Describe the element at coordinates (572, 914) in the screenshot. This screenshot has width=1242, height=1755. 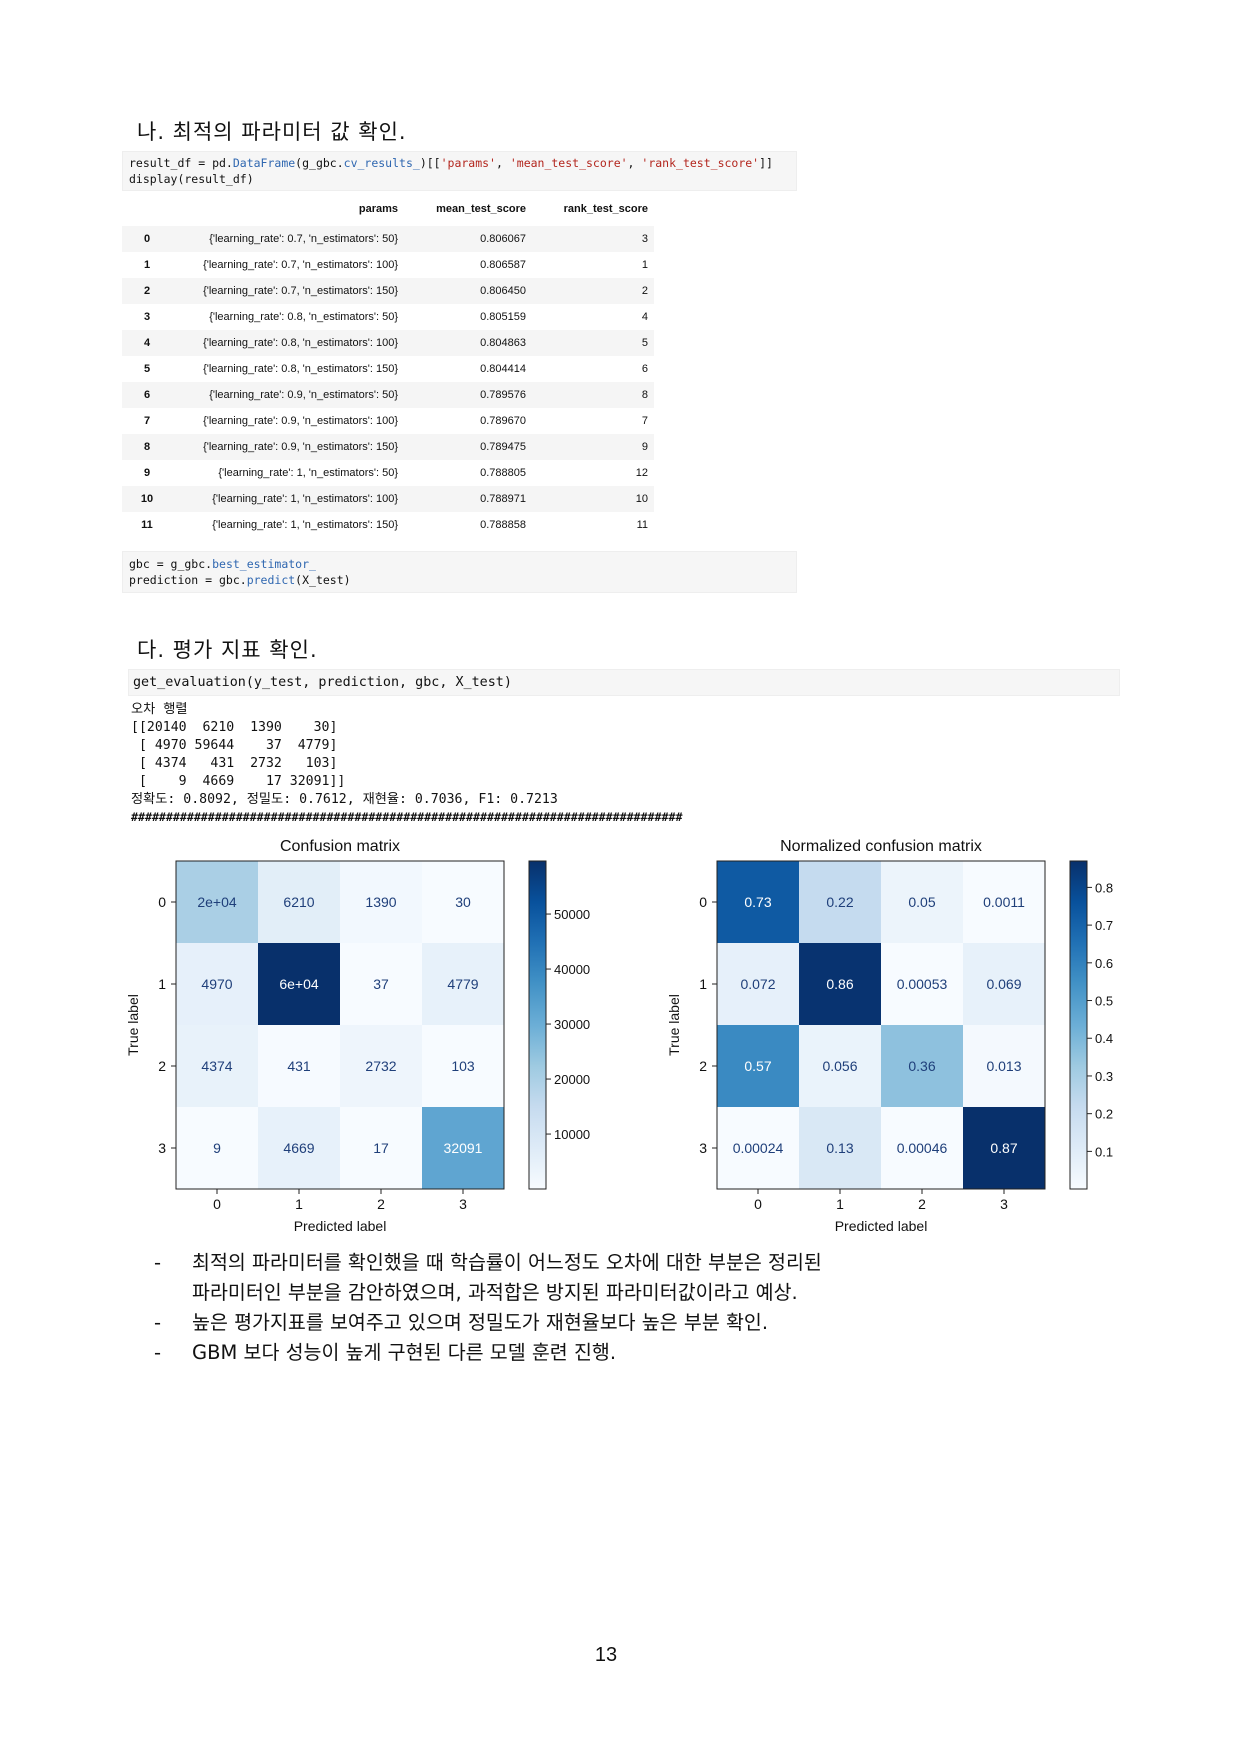
I see `colorbar-tick-label: 50000` at that location.